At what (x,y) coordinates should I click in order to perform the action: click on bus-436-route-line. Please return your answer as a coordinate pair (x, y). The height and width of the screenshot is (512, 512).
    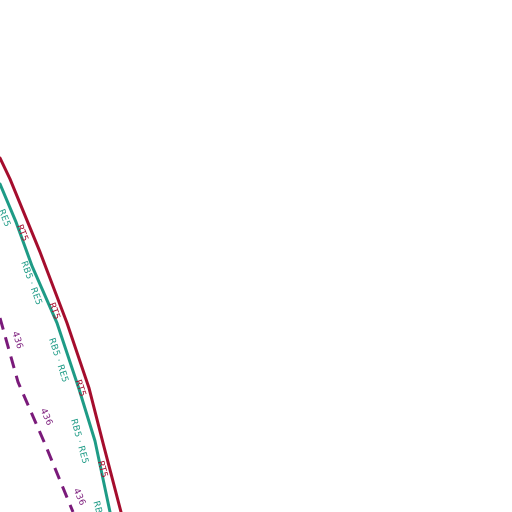
    Looking at the image, I should click on (37, 414).